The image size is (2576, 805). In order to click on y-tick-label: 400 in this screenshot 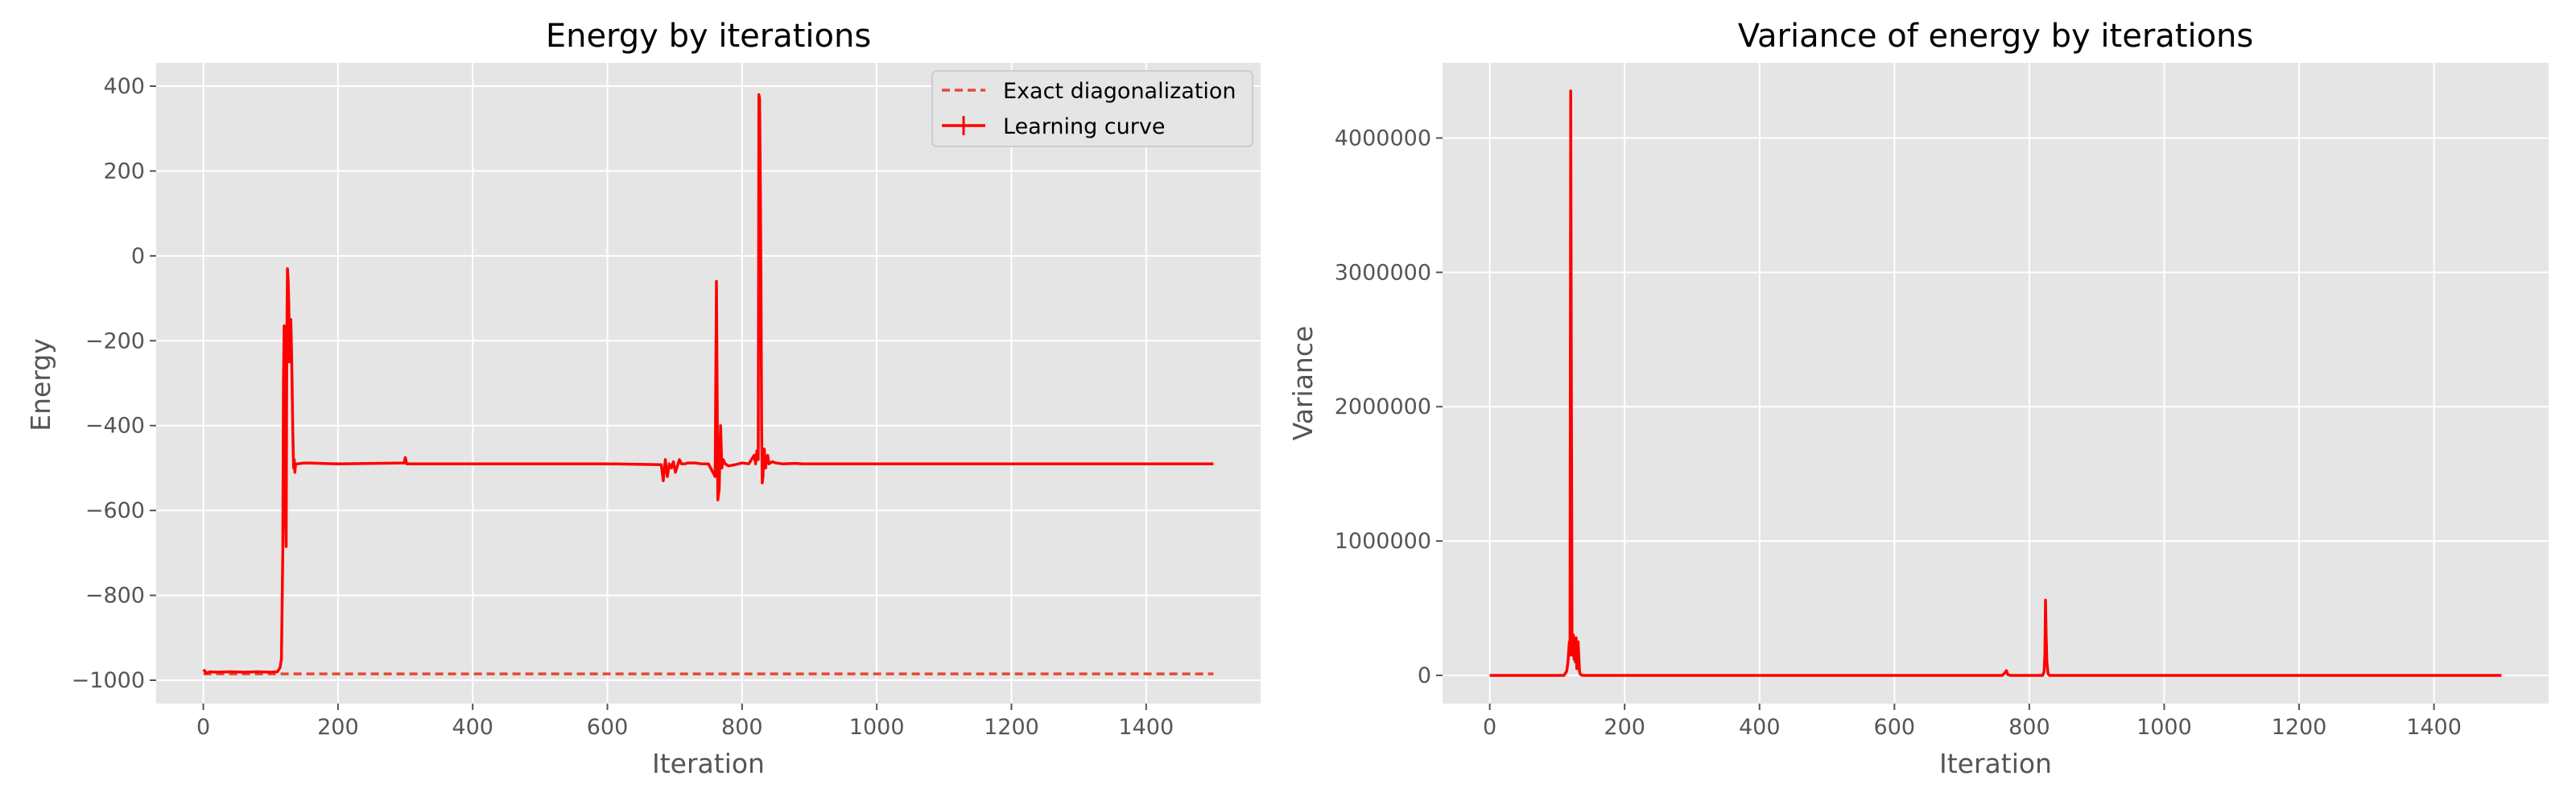, I will do `click(124, 86)`.